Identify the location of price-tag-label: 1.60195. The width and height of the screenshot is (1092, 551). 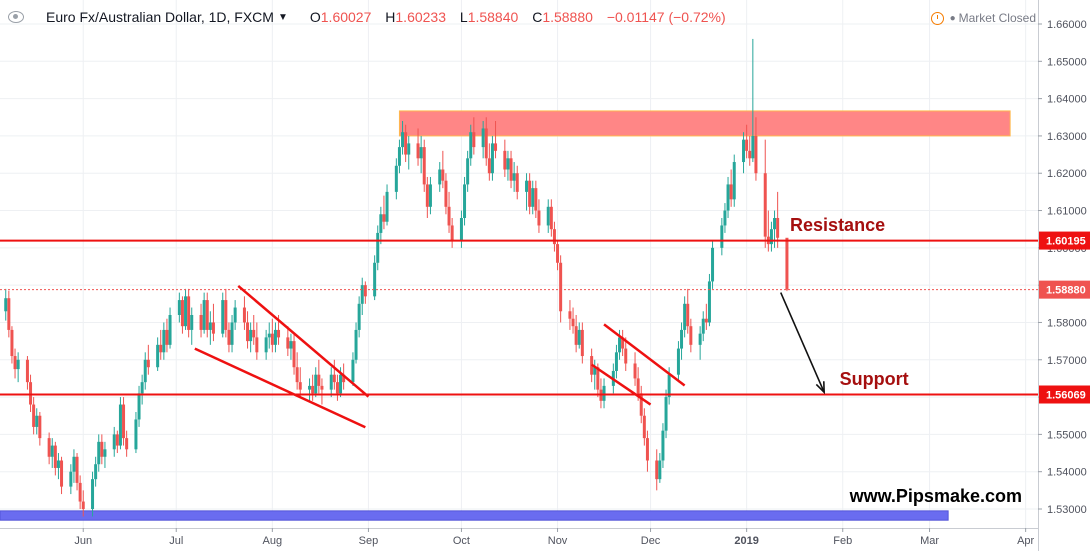
(1066, 242).